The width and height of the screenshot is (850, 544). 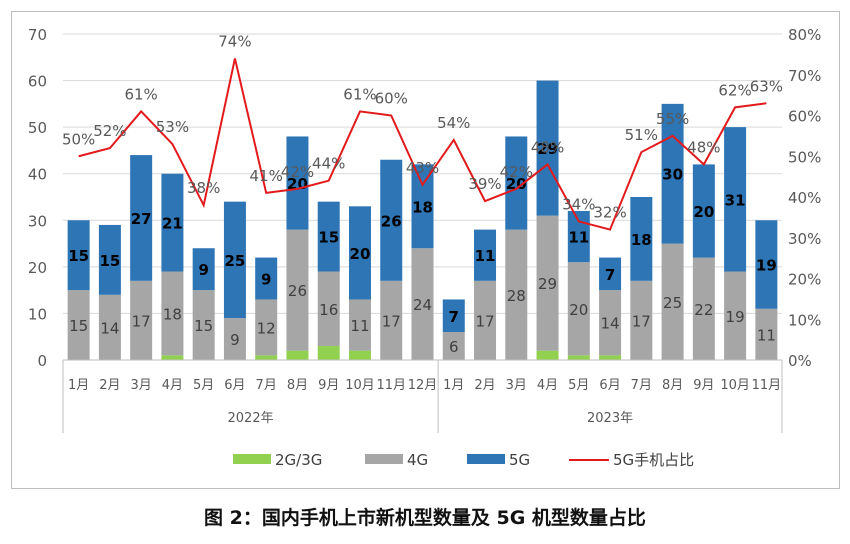 I want to click on x-tick-label: 3月, so click(x=141, y=385).